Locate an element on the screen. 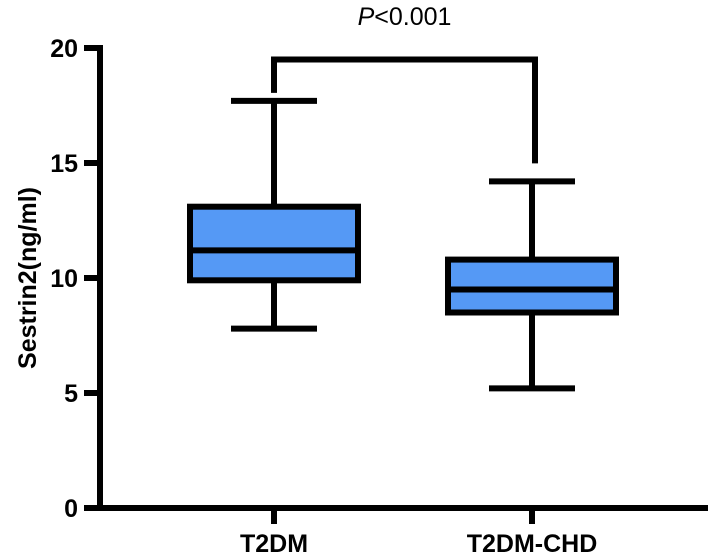  y-tick-label: 15 is located at coordinates (64, 164).